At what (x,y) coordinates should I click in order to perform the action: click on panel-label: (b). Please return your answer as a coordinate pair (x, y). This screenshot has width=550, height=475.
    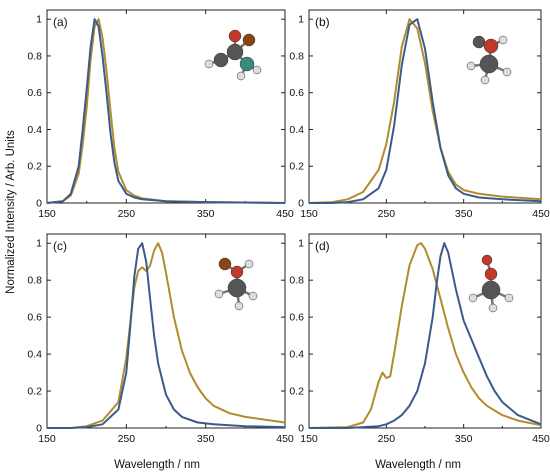
    Looking at the image, I should click on (322, 22).